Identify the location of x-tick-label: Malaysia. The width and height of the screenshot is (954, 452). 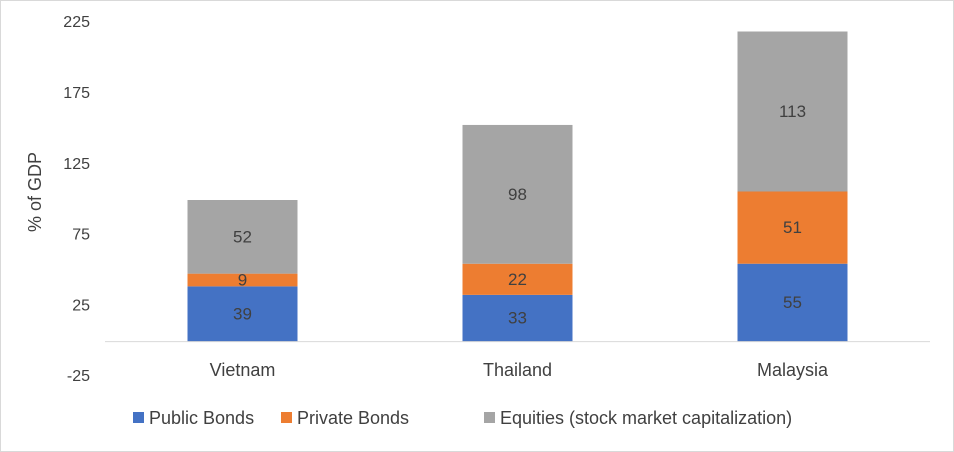
(793, 370).